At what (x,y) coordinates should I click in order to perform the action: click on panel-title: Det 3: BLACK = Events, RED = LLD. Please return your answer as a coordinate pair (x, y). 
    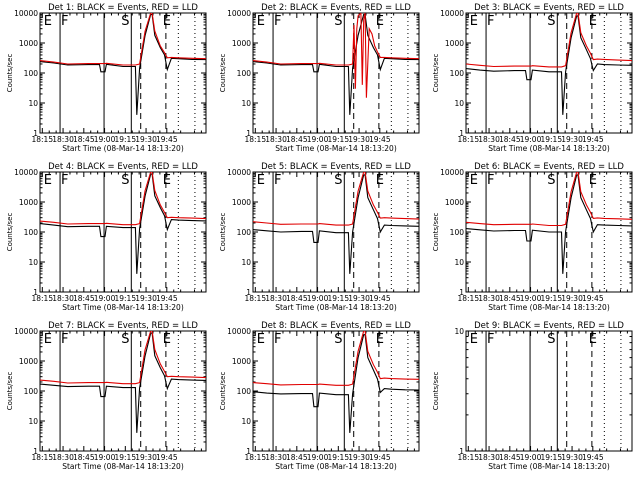
    Looking at the image, I should click on (549, 8).